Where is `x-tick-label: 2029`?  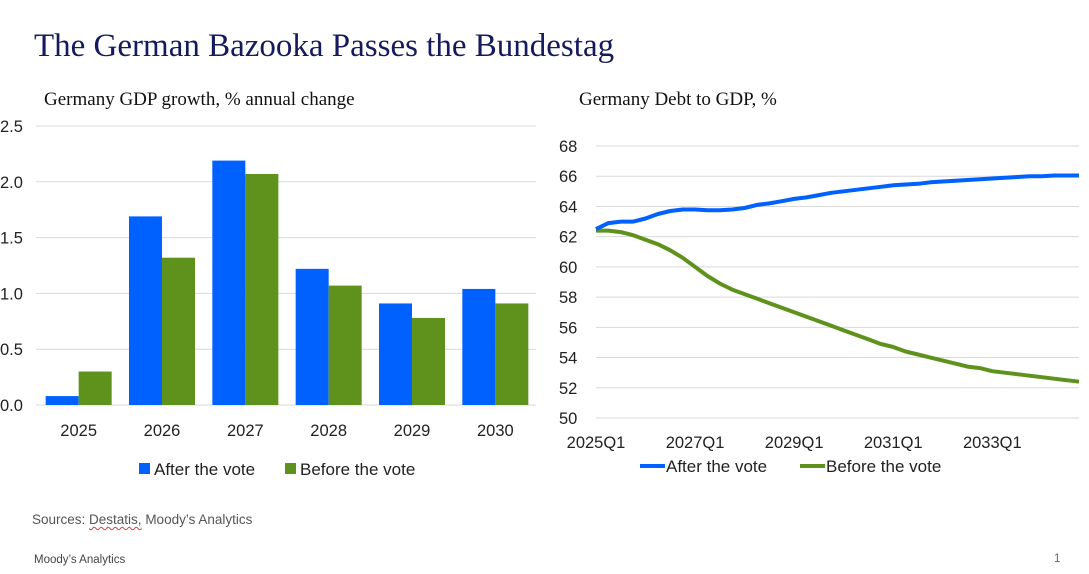 x-tick-label: 2029 is located at coordinates (412, 431).